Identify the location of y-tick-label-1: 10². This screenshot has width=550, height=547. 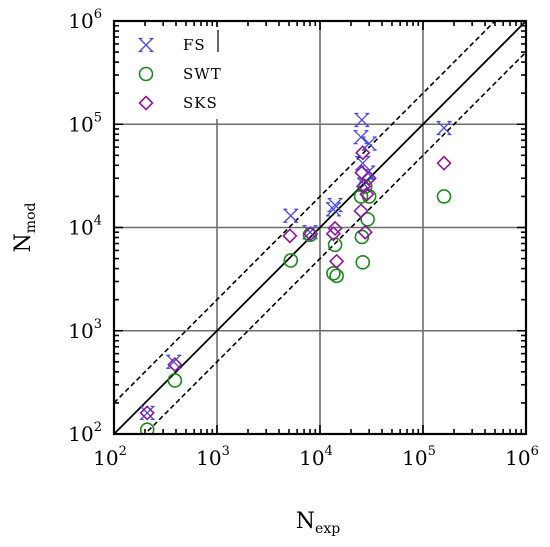
(85, 433).